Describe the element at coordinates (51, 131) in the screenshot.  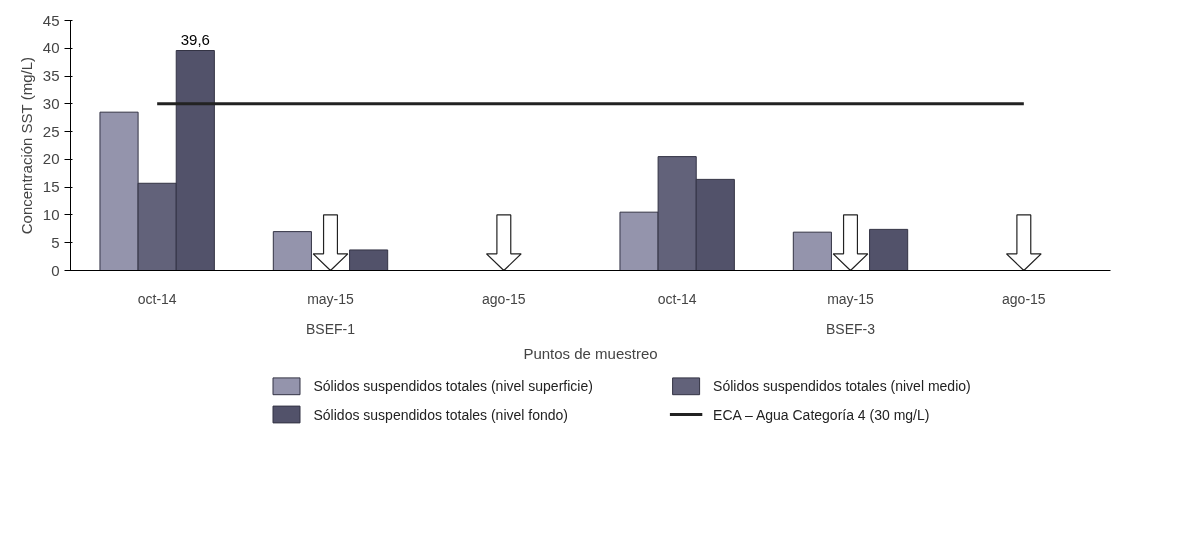
I see `y-tick-label: 25` at that location.